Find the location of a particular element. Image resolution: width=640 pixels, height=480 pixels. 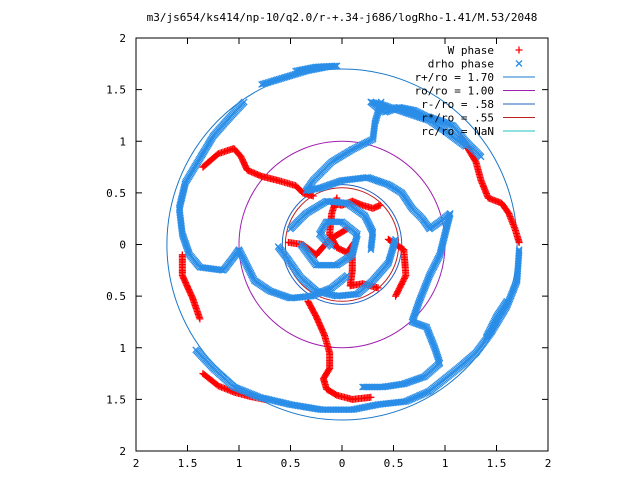

y-tick-label-6: 1 is located at coordinates (122, 348).